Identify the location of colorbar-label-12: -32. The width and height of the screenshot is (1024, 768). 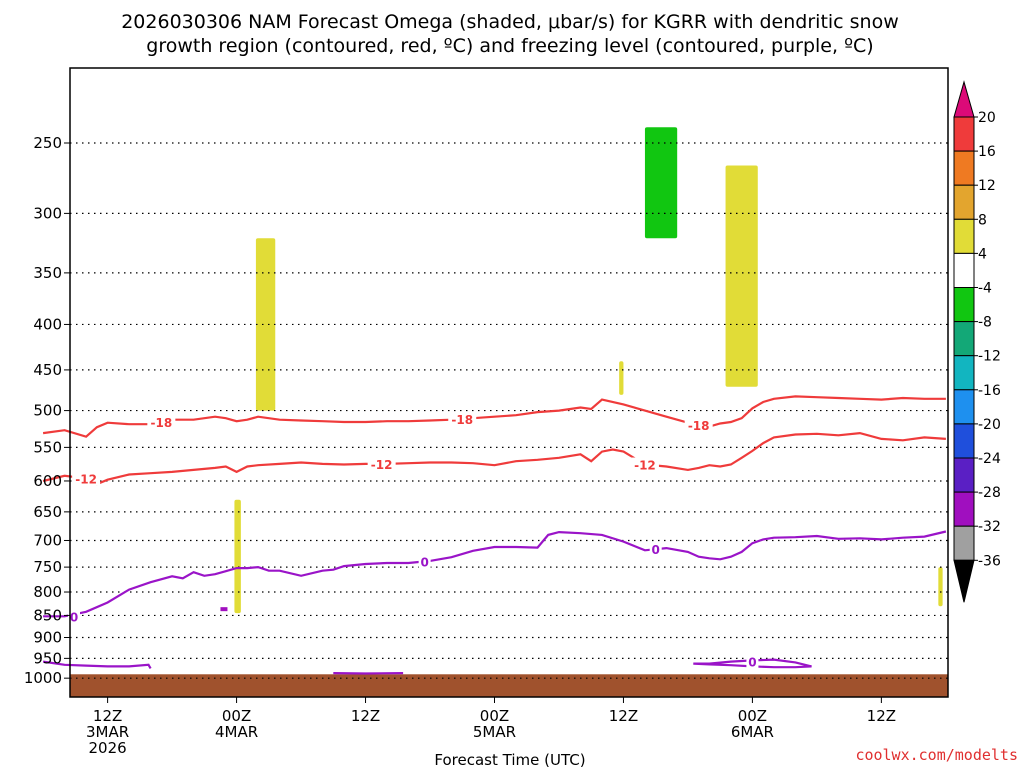
(989, 527).